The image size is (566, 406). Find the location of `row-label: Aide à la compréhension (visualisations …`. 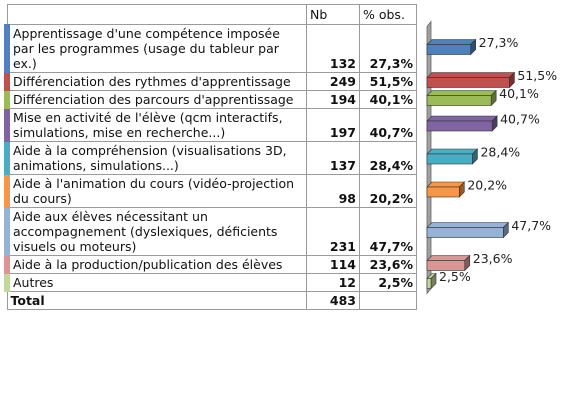

row-label: Aide à la compréhension (visualisations … is located at coordinates (155, 158).